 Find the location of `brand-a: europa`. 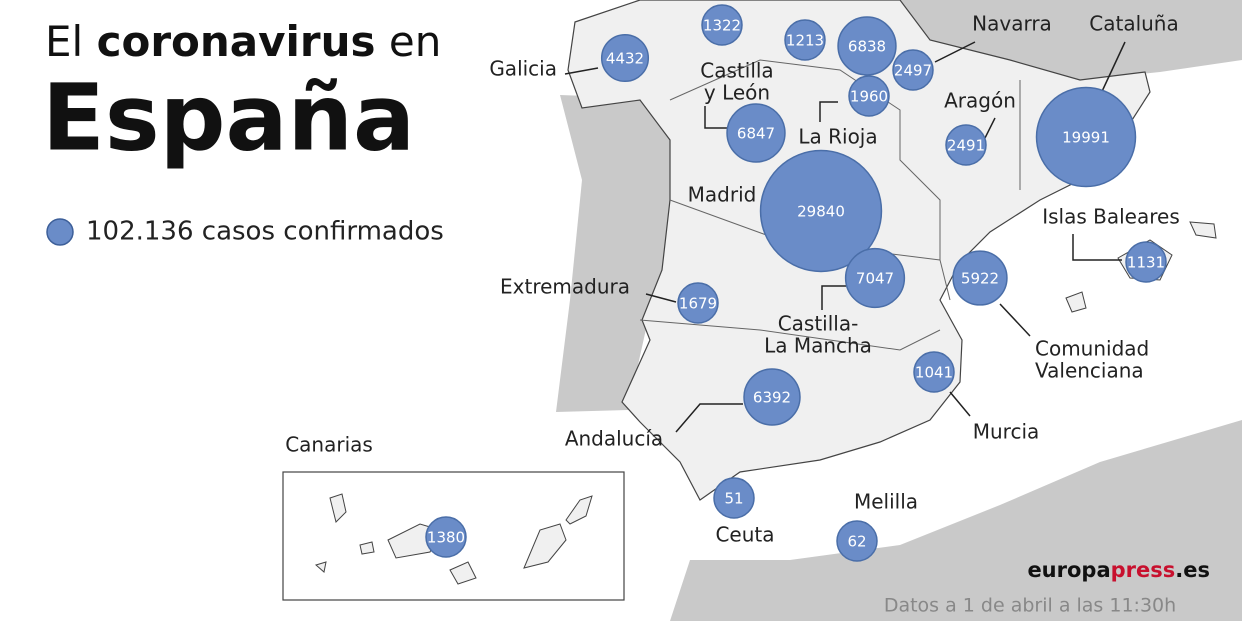

brand-a: europa is located at coordinates (1068, 570).